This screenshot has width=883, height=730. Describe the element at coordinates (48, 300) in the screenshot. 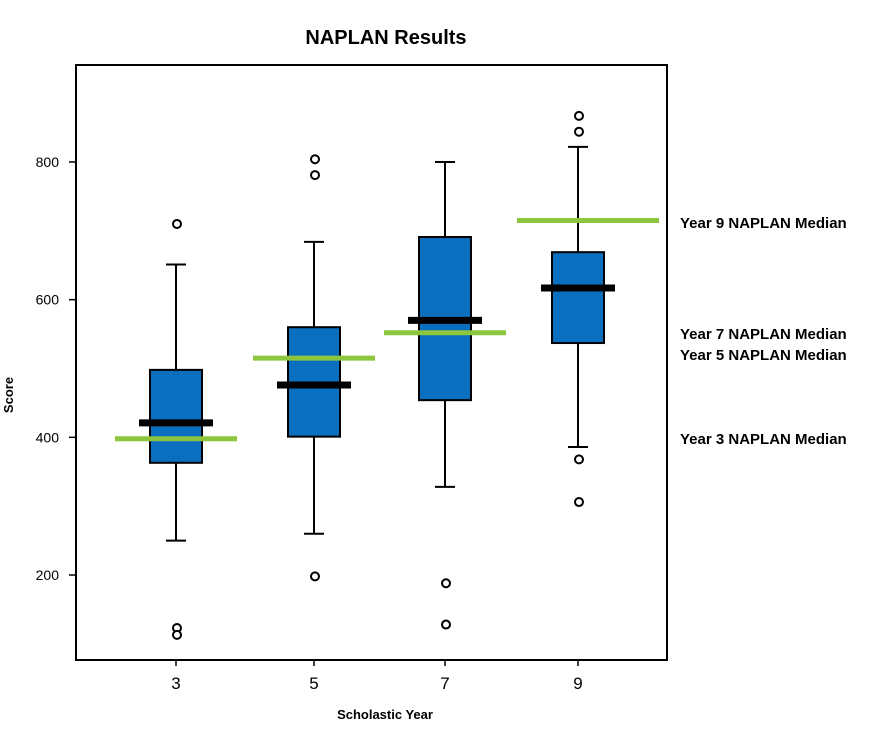

I see `y-tick-label: 600` at that location.